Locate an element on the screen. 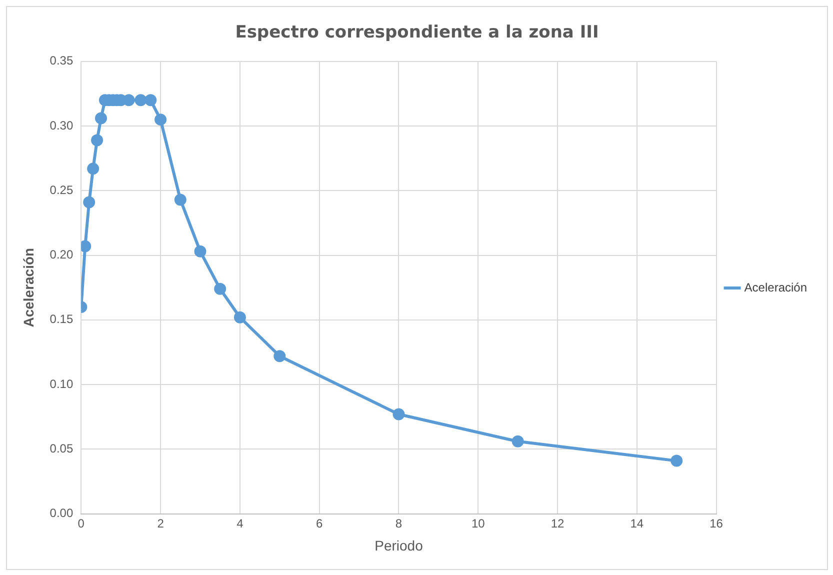 The width and height of the screenshot is (833, 575). x-tick-label: 2 is located at coordinates (160, 523).